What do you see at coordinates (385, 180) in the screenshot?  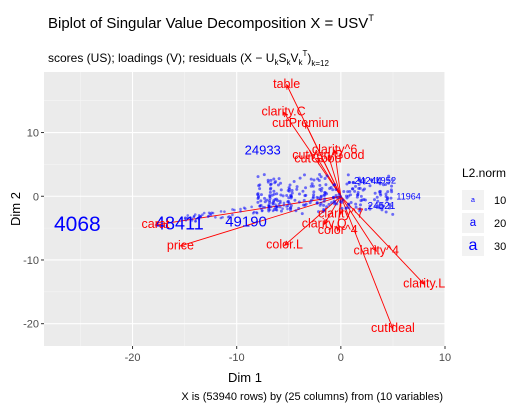 I see `score-label: 1952` at bounding box center [385, 180].